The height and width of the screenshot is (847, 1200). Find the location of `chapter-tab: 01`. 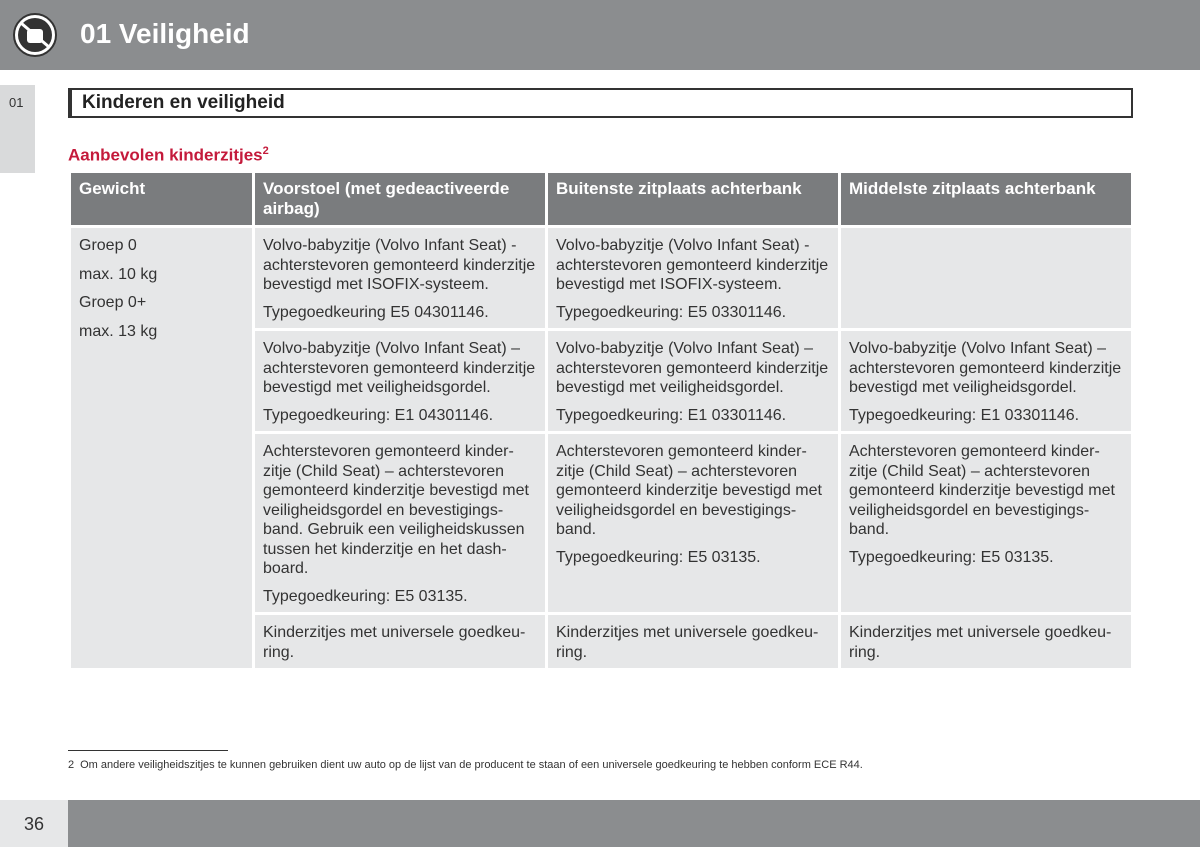

chapter-tab: 01 is located at coordinates (17, 129).